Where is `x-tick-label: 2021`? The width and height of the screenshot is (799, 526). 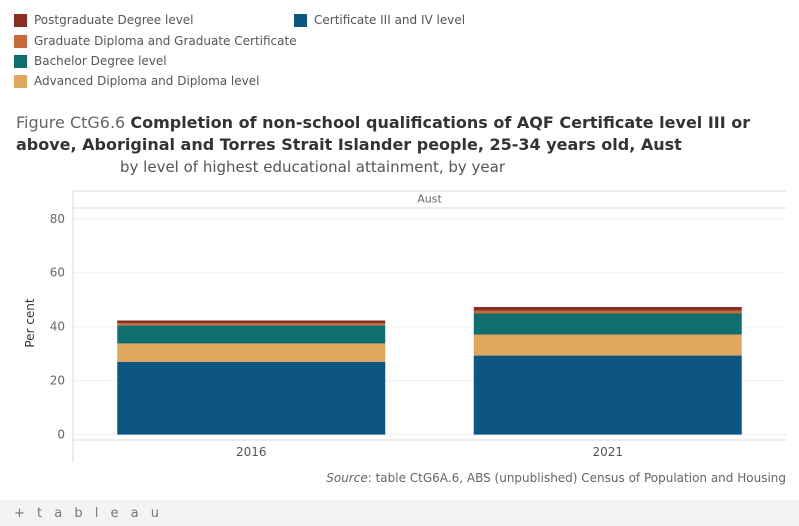 x-tick-label: 2021 is located at coordinates (607, 452).